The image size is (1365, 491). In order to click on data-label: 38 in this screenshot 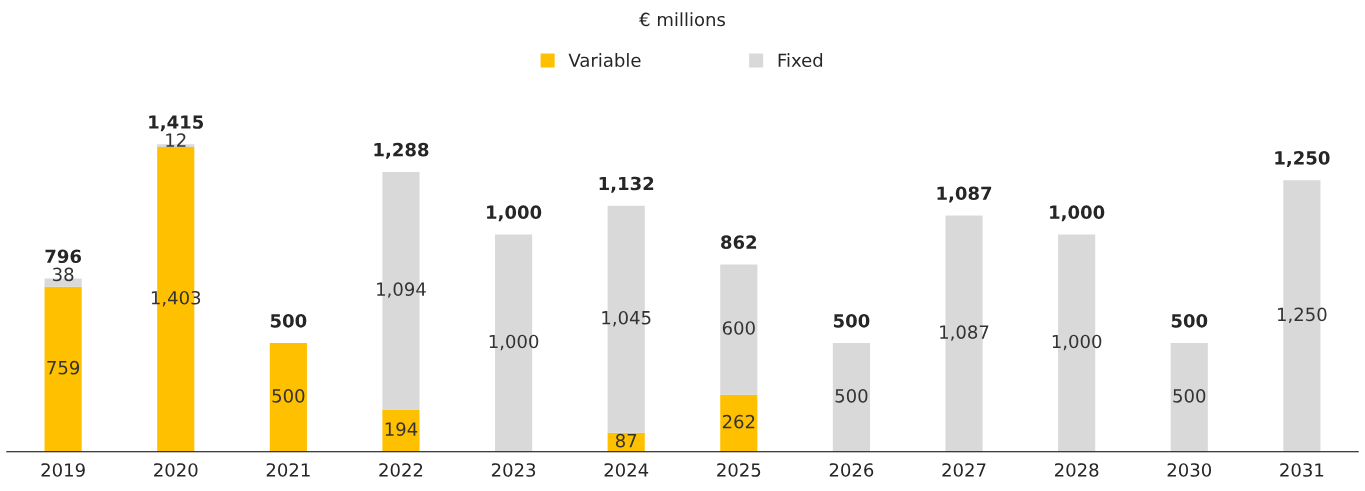, I will do `click(63, 274)`.